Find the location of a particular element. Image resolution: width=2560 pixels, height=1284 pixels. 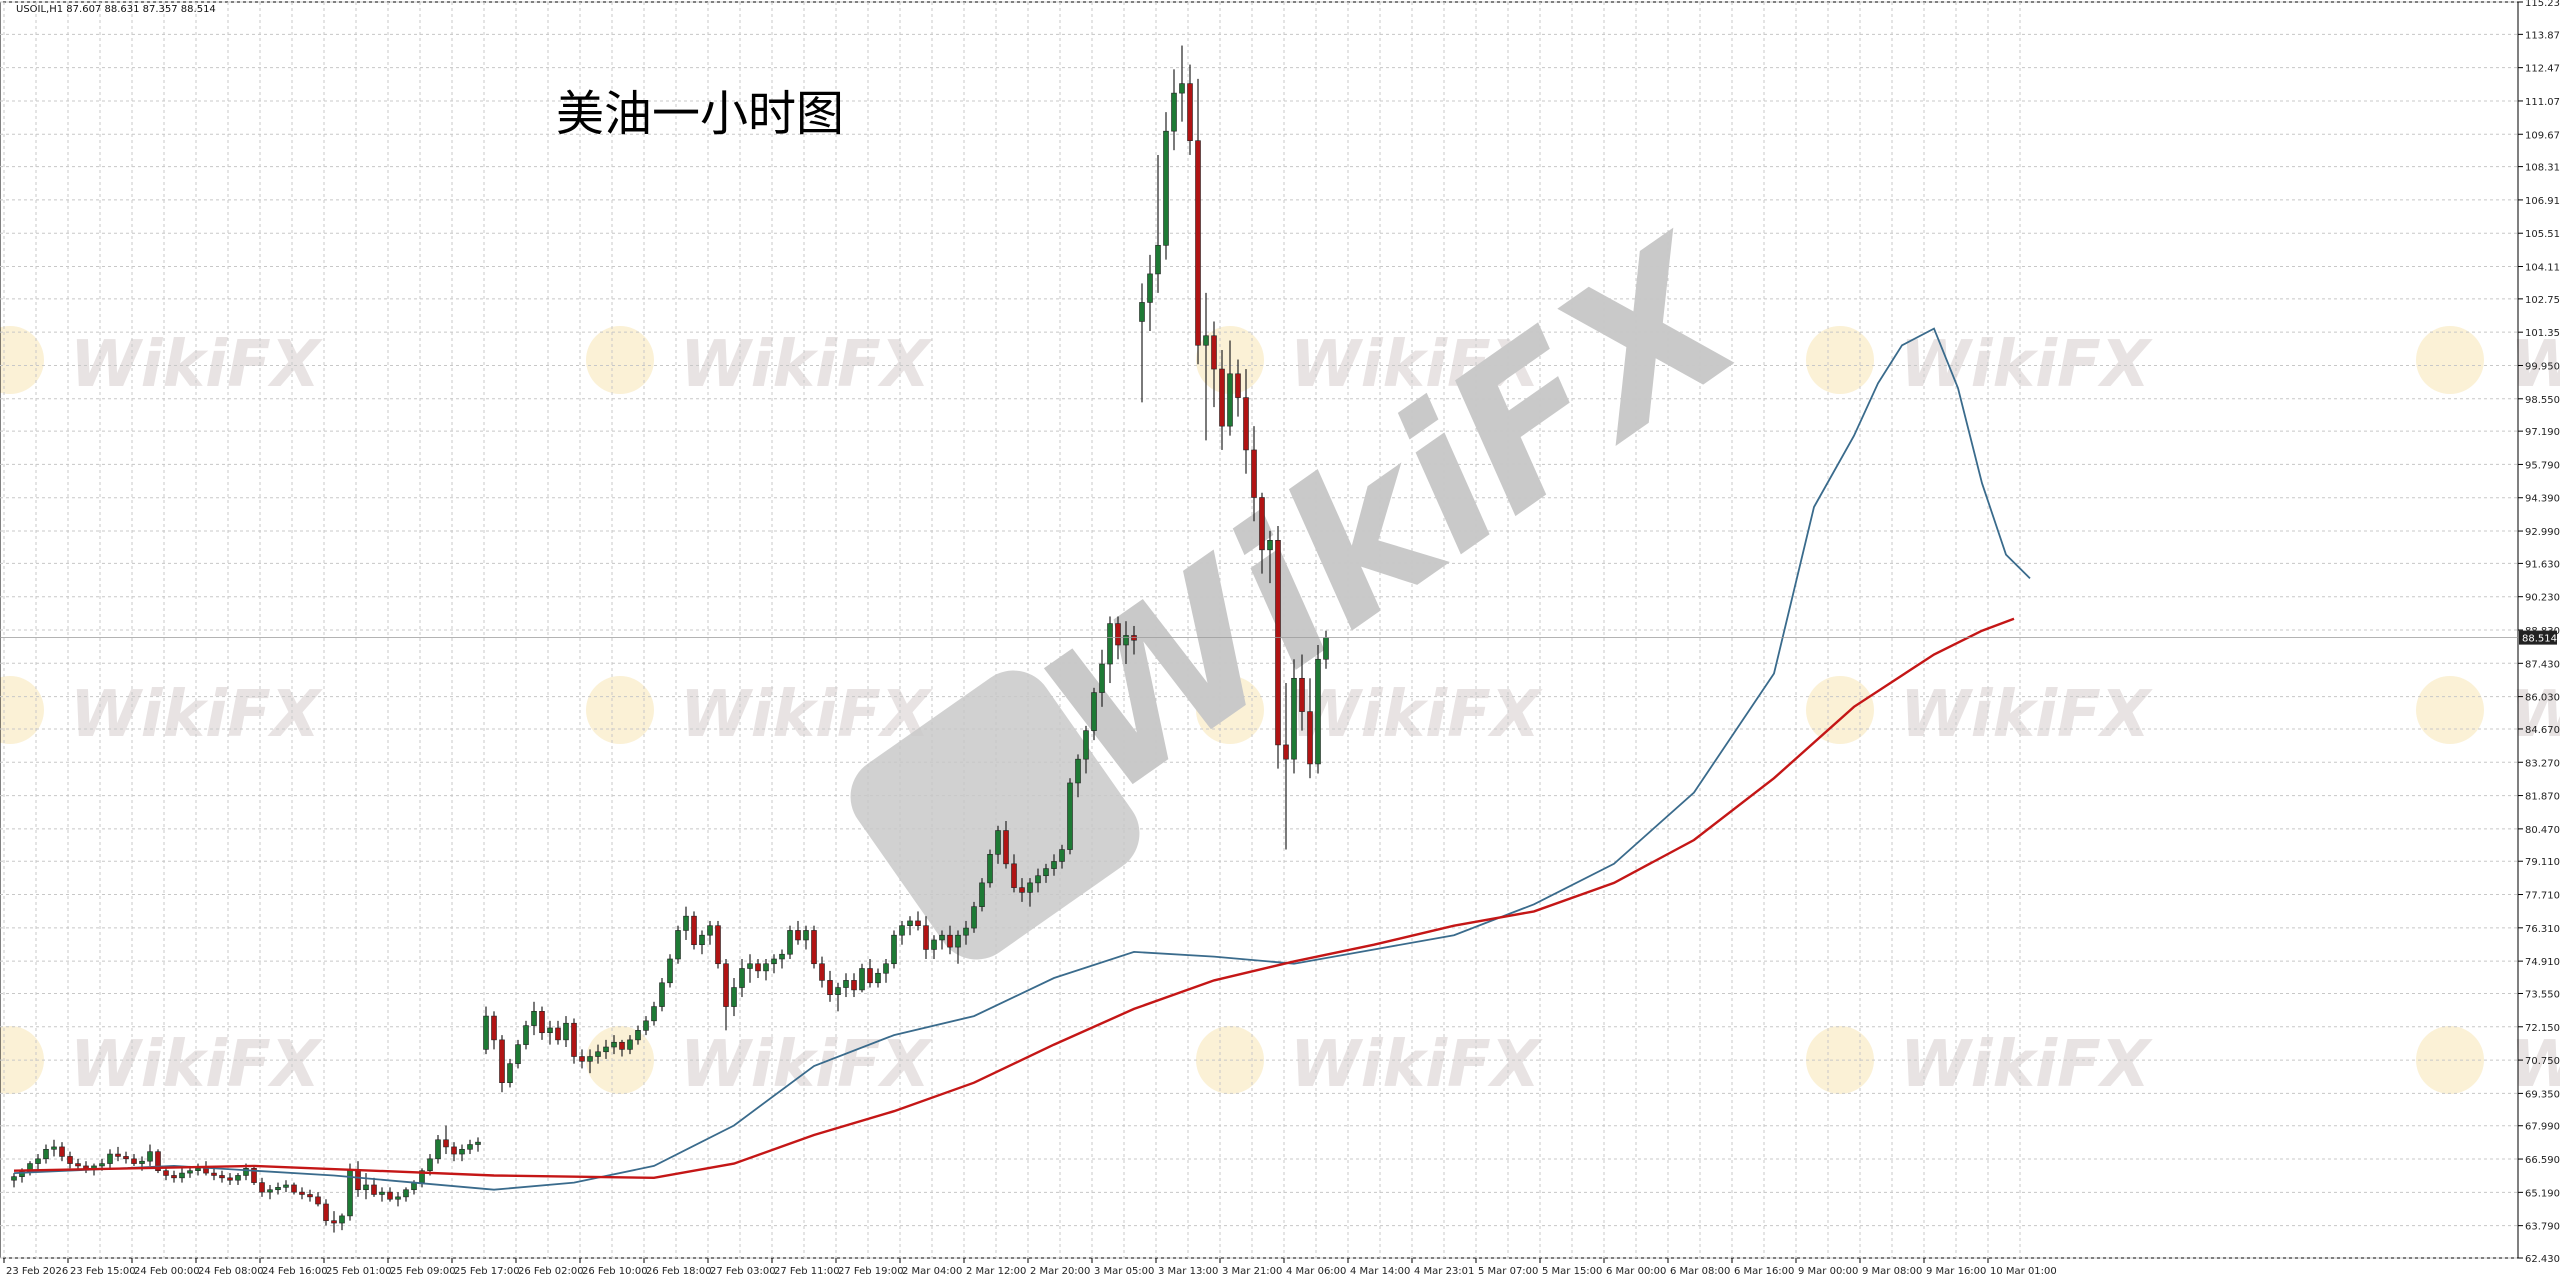

y-tick-label: 104.110 is located at coordinates (2542, 268).